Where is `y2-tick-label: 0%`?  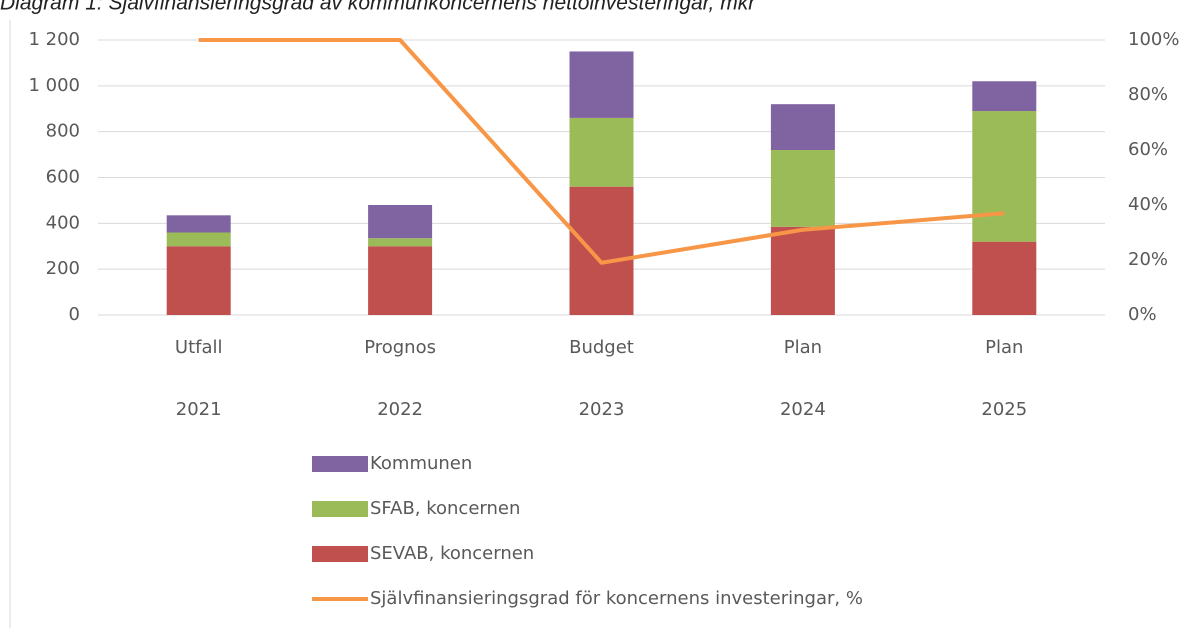
y2-tick-label: 0% is located at coordinates (1142, 314).